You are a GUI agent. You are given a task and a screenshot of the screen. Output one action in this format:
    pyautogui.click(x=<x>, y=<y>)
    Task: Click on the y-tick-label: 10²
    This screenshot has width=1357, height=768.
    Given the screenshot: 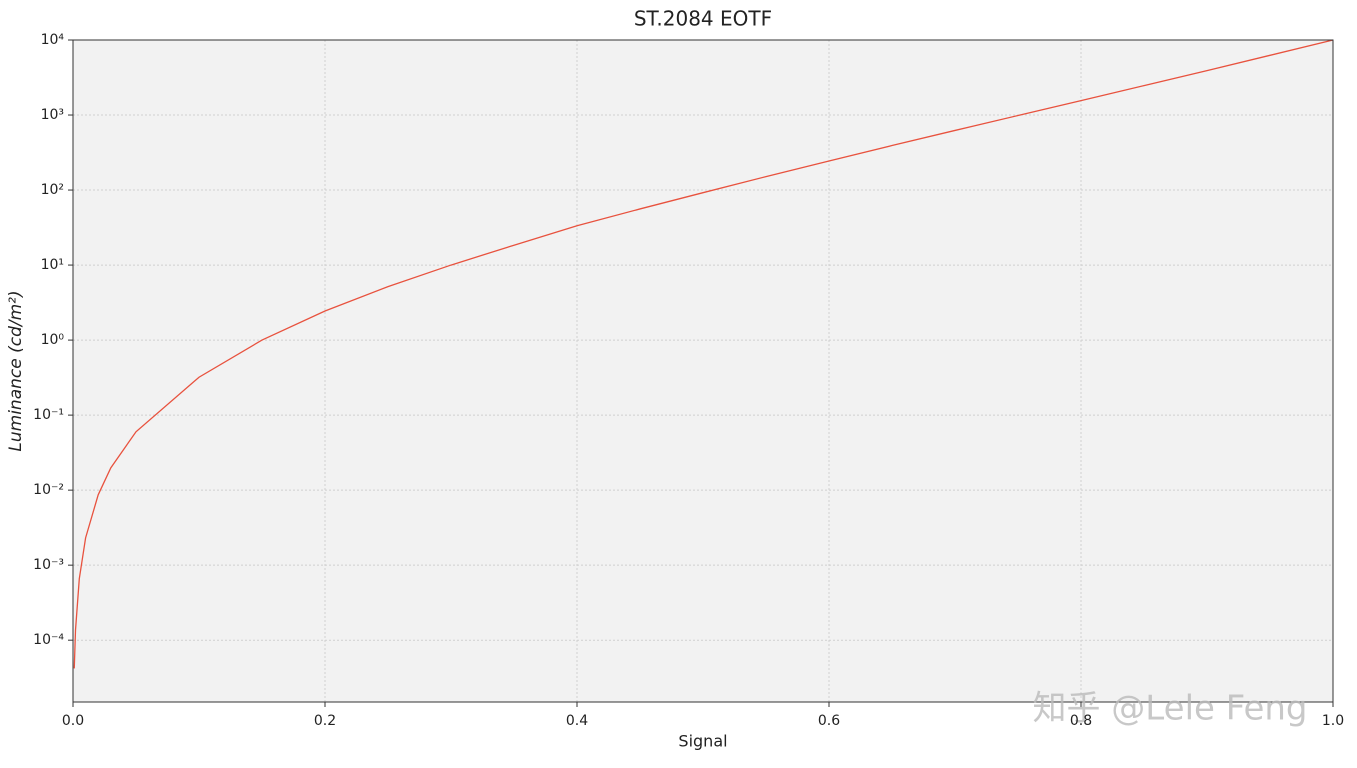 What is the action you would take?
    pyautogui.click(x=52, y=190)
    